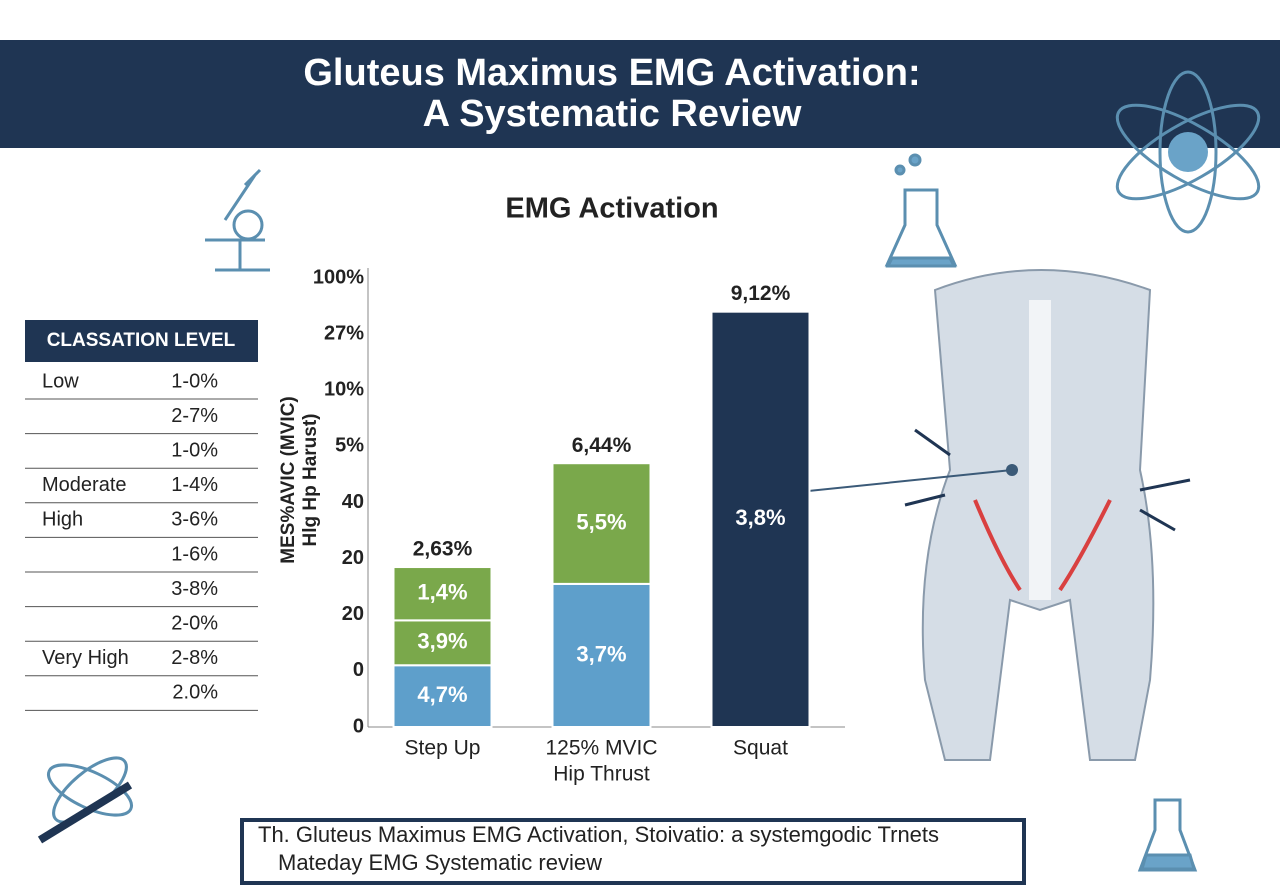 The height and width of the screenshot is (896, 1280). Describe the element at coordinates (62, 520) in the screenshot. I see `row-level: High` at that location.